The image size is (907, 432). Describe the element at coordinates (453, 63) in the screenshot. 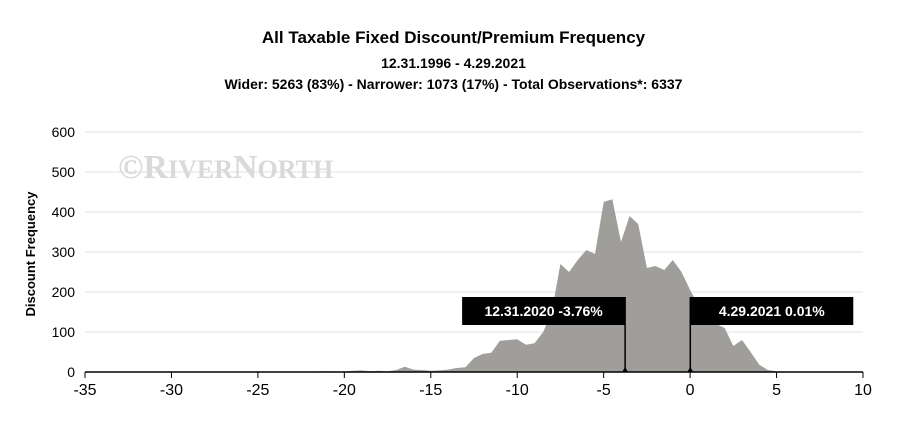

I see `chart-subtitle: 12.31.1996 - 4.29.2021` at that location.